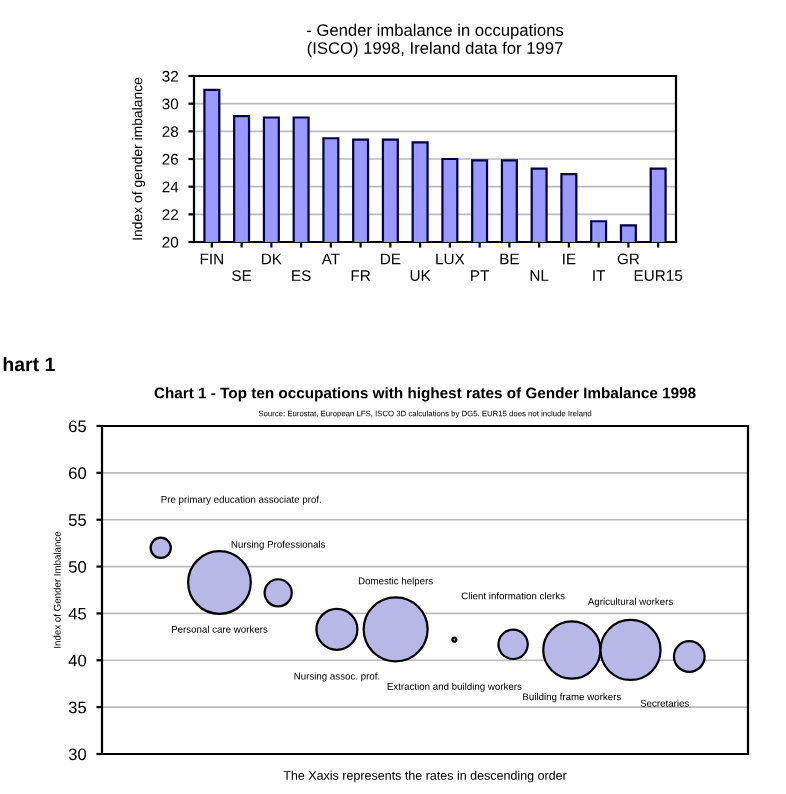 The image size is (786, 794). What do you see at coordinates (77, 520) in the screenshot?
I see `y-tick-label: 55` at bounding box center [77, 520].